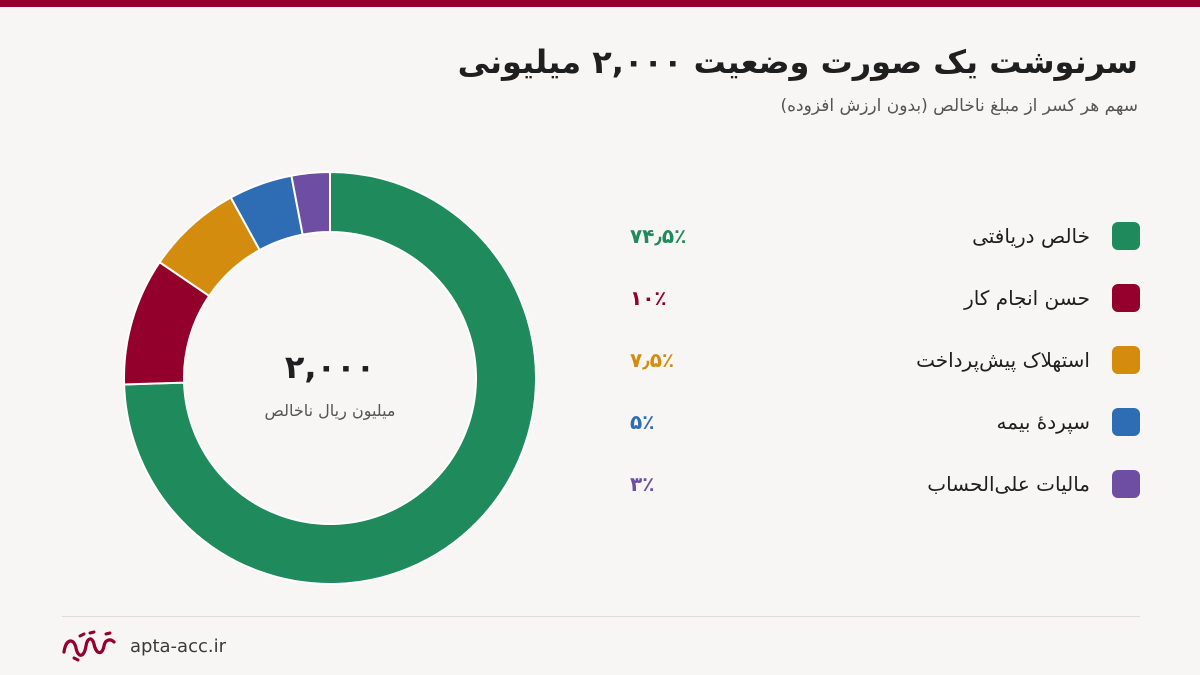 This screenshot has width=1200, height=675. Describe the element at coordinates (642, 484) in the screenshot. I see `legend-value: ۳٪` at that location.